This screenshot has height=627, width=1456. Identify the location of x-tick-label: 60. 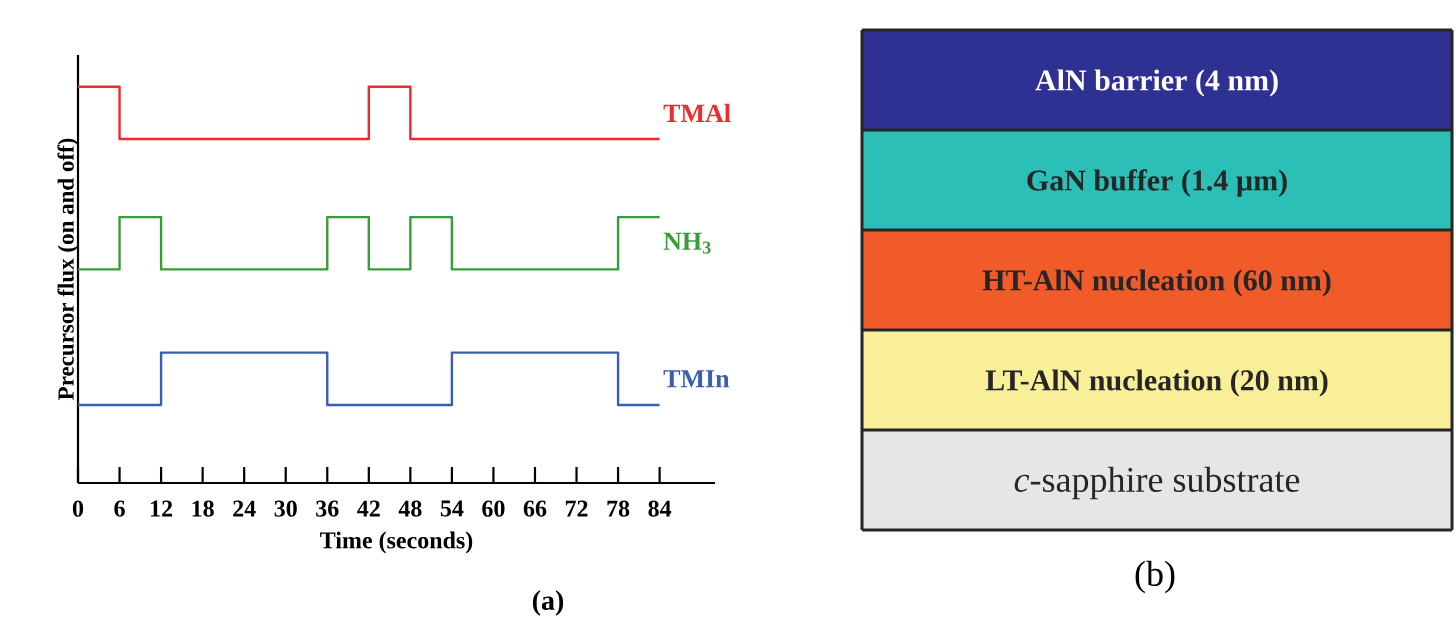
(493, 508).